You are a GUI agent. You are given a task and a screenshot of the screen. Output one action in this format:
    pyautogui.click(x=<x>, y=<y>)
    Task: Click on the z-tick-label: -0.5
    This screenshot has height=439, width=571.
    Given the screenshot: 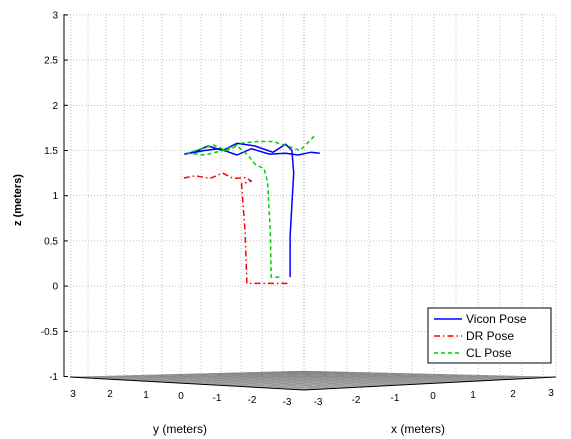 What is the action you would take?
    pyautogui.click(x=50, y=332)
    